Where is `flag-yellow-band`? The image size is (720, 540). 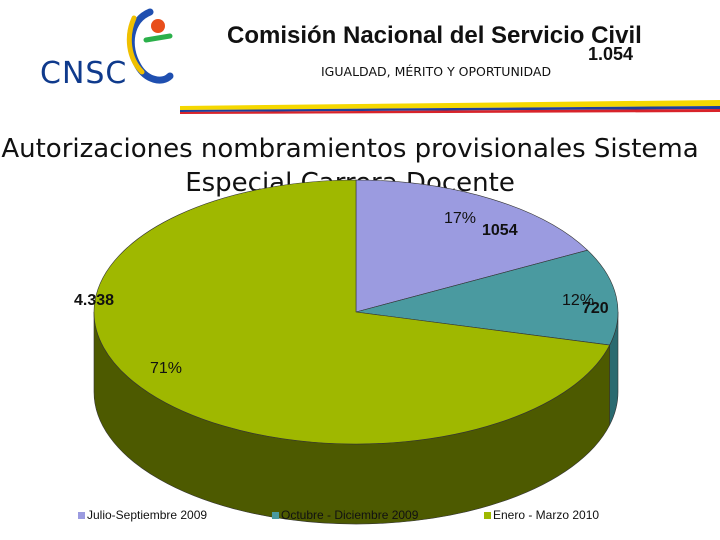
flag-yellow-band is located at coordinates (450, 105).